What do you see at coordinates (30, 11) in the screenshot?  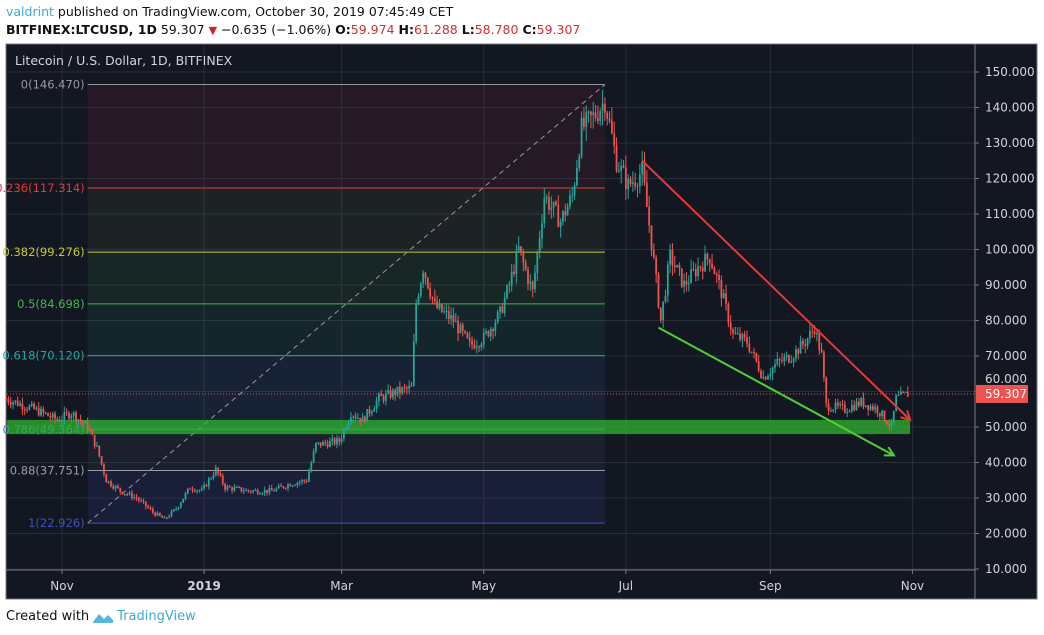 I see `author-link: valdrint` at bounding box center [30, 11].